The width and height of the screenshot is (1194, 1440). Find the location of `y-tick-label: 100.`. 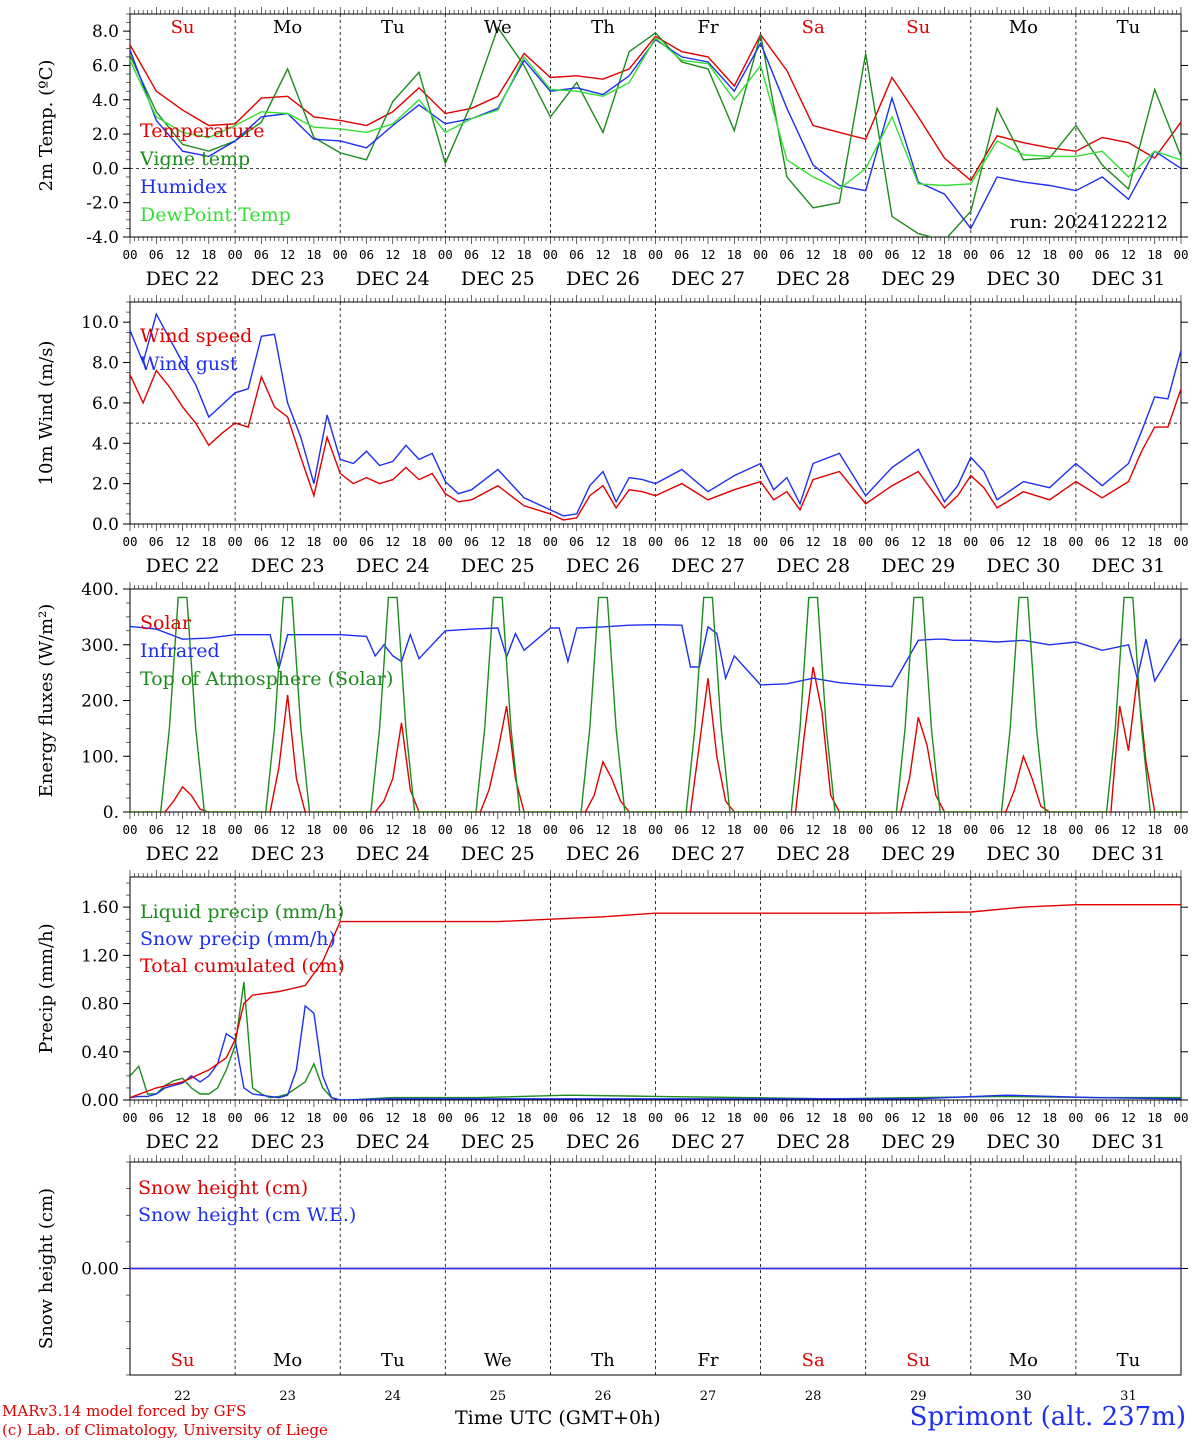

y-tick-label: 100. is located at coordinates (100, 757).